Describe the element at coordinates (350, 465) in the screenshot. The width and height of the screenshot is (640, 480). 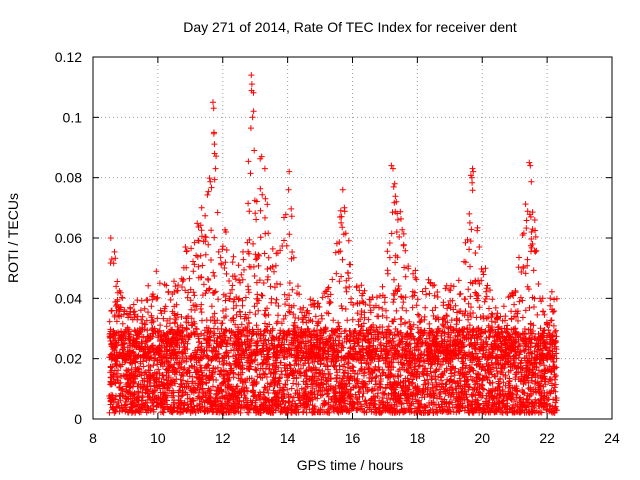
I see `x-axis-label: GPS time / hours` at that location.